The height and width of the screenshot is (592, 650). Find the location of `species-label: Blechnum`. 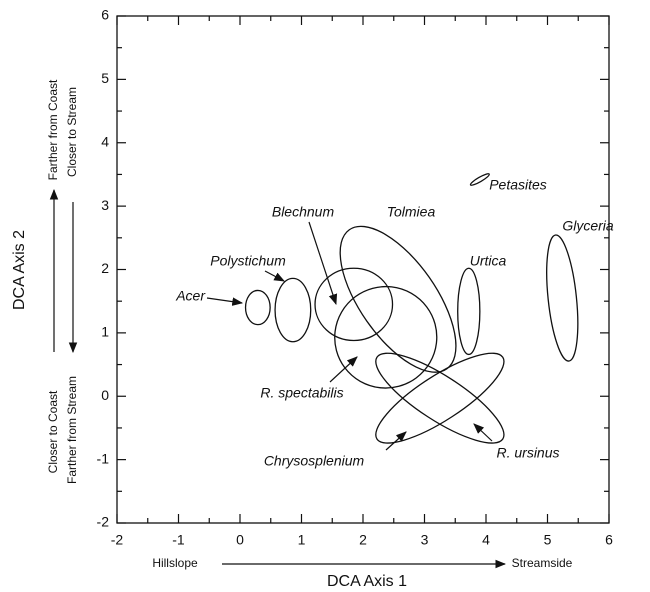

species-label: Blechnum is located at coordinates (303, 212).